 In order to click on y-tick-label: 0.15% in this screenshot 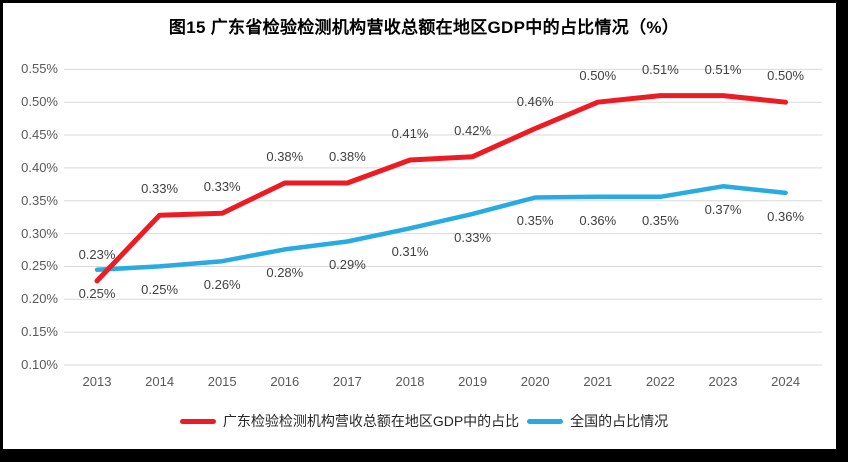, I will do `click(39, 332)`.